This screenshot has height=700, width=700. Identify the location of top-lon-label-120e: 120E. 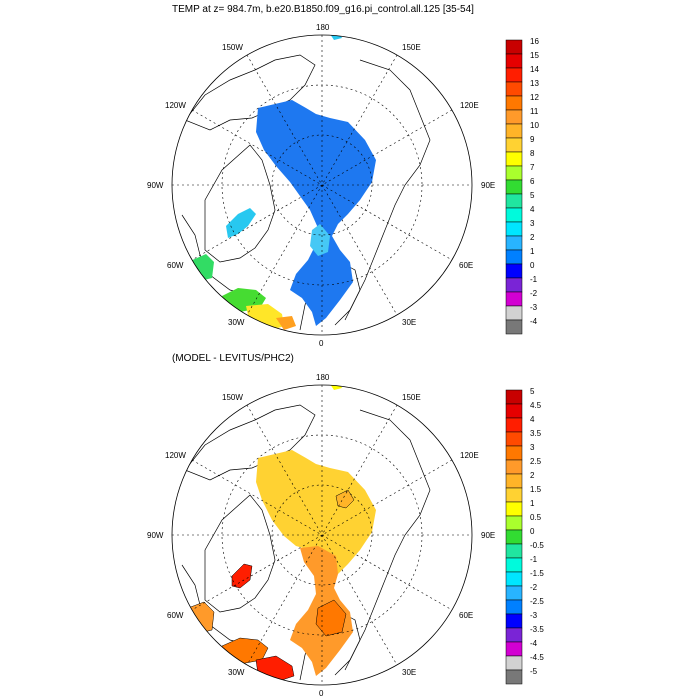
(469, 105).